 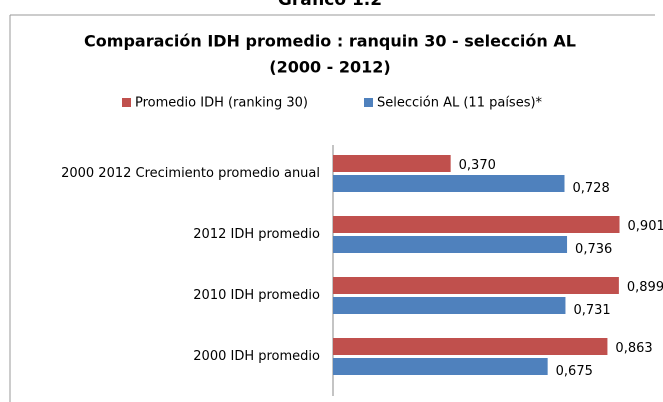 I want to click on value-label: 0,731, so click(x=591, y=310).